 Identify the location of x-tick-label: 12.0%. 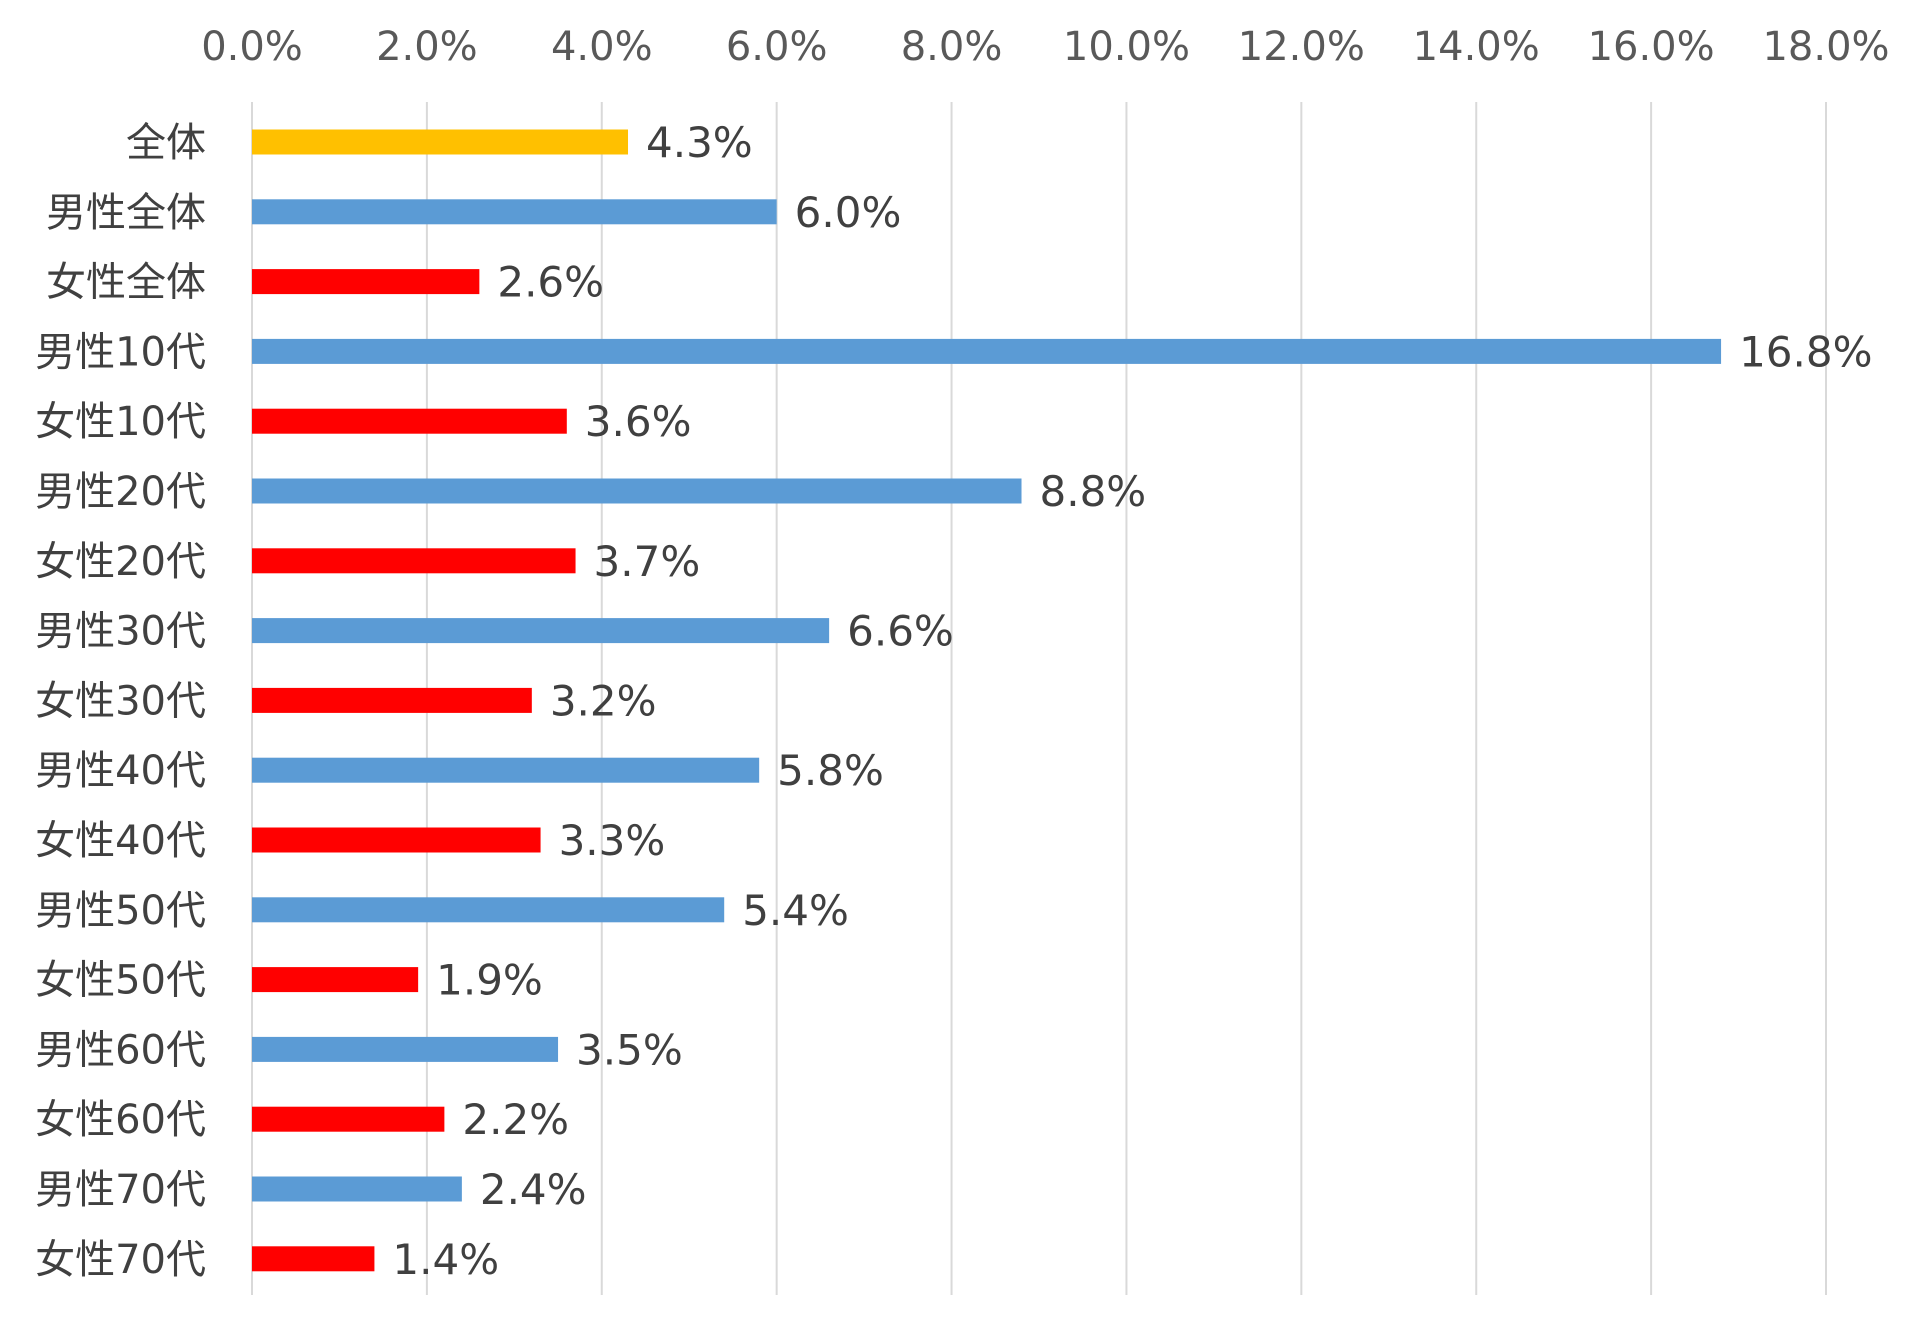
(1301, 47).